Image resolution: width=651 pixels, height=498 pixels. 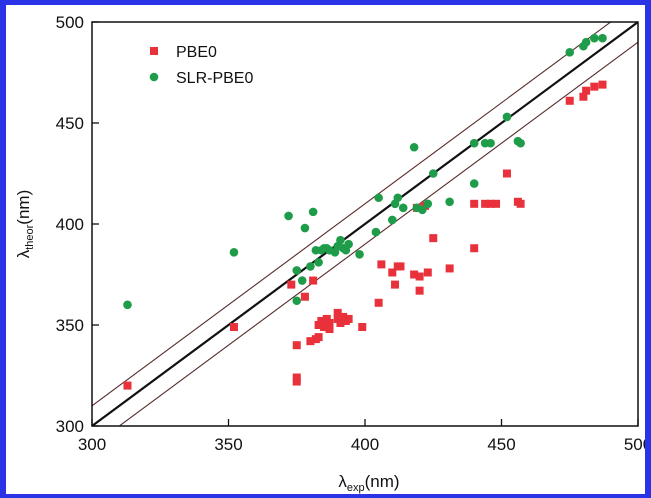 What do you see at coordinates (634, 444) in the screenshot?
I see `x-tick-label-500: 500` at bounding box center [634, 444].